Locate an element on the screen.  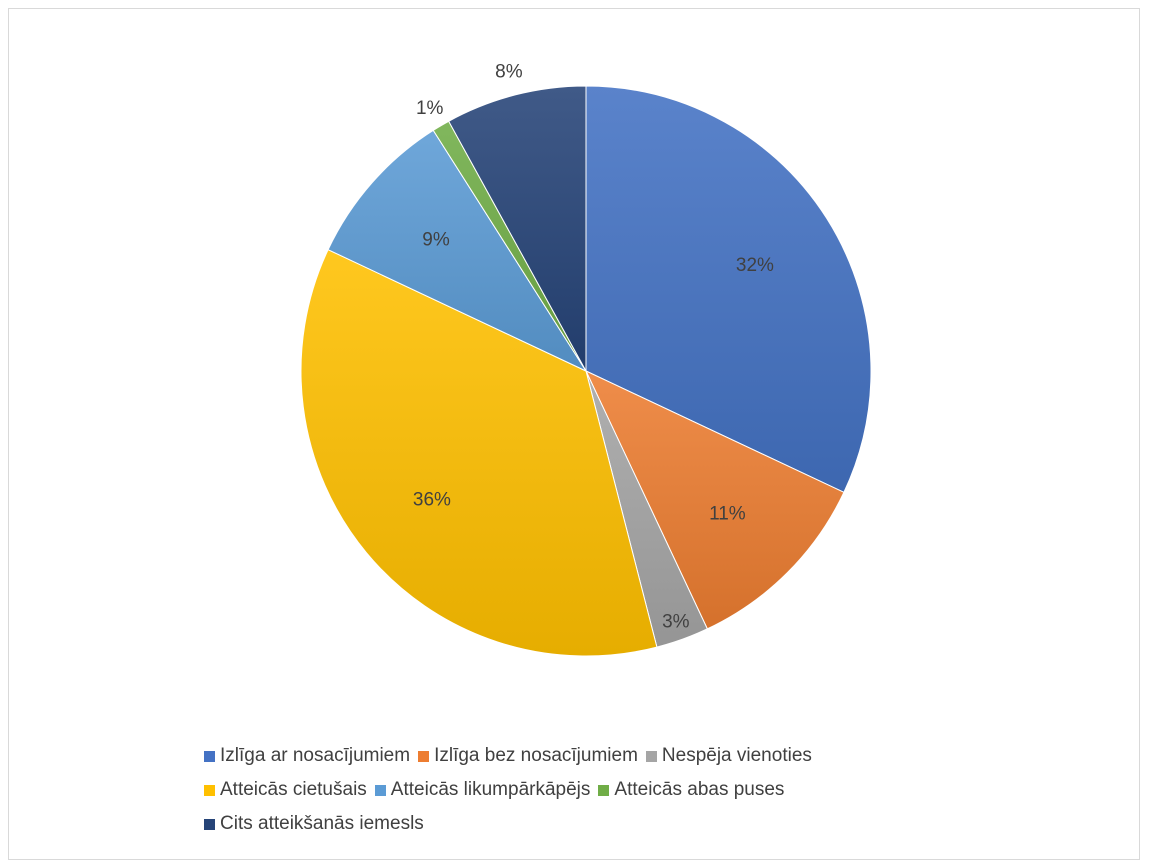
data-label-nespeja-vienoties: 3% is located at coordinates (676, 621).